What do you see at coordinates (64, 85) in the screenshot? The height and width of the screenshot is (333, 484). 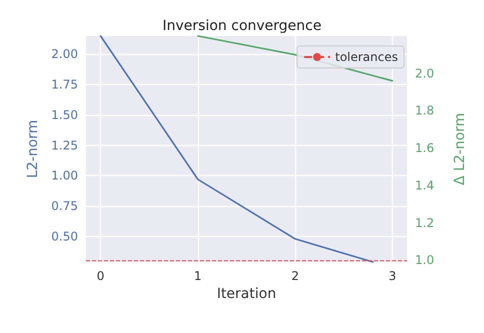 I see `y-tick-label: 1.75` at bounding box center [64, 85].